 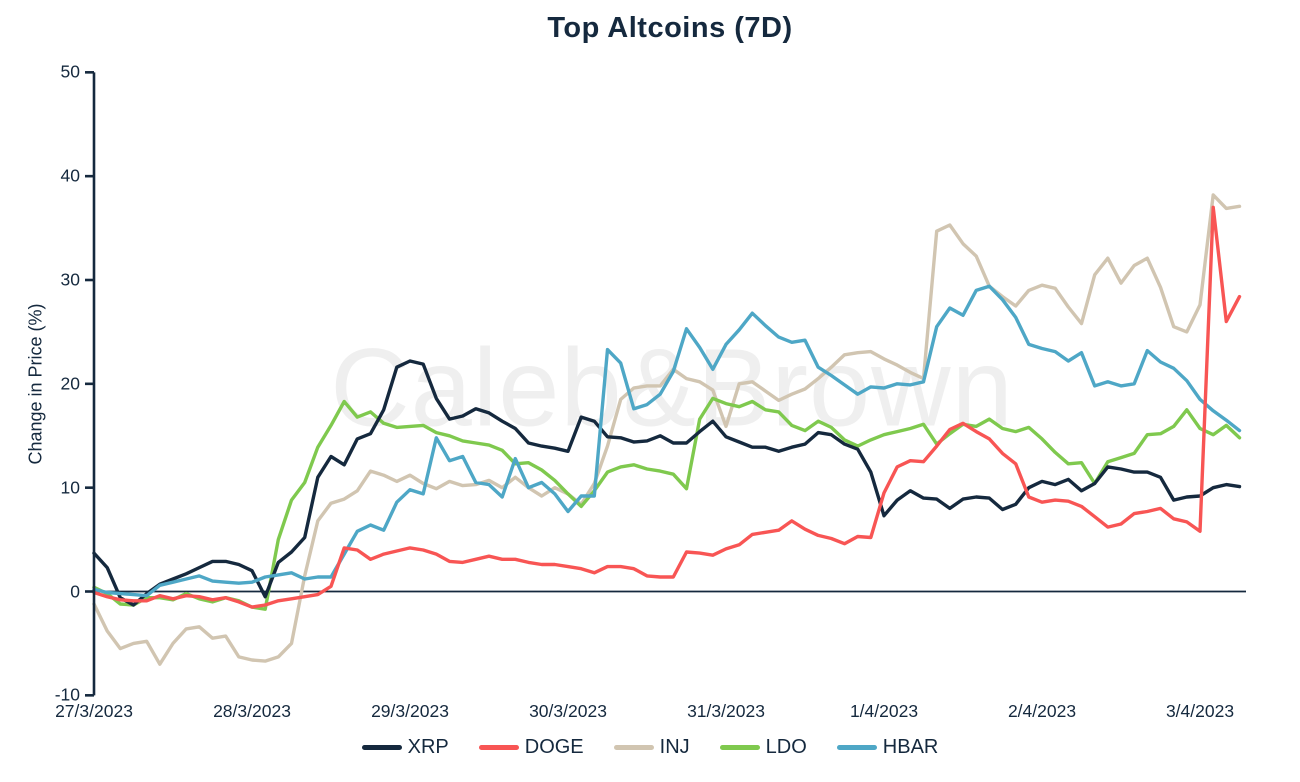 I want to click on legend-label-doge: DOGE, so click(x=554, y=747).